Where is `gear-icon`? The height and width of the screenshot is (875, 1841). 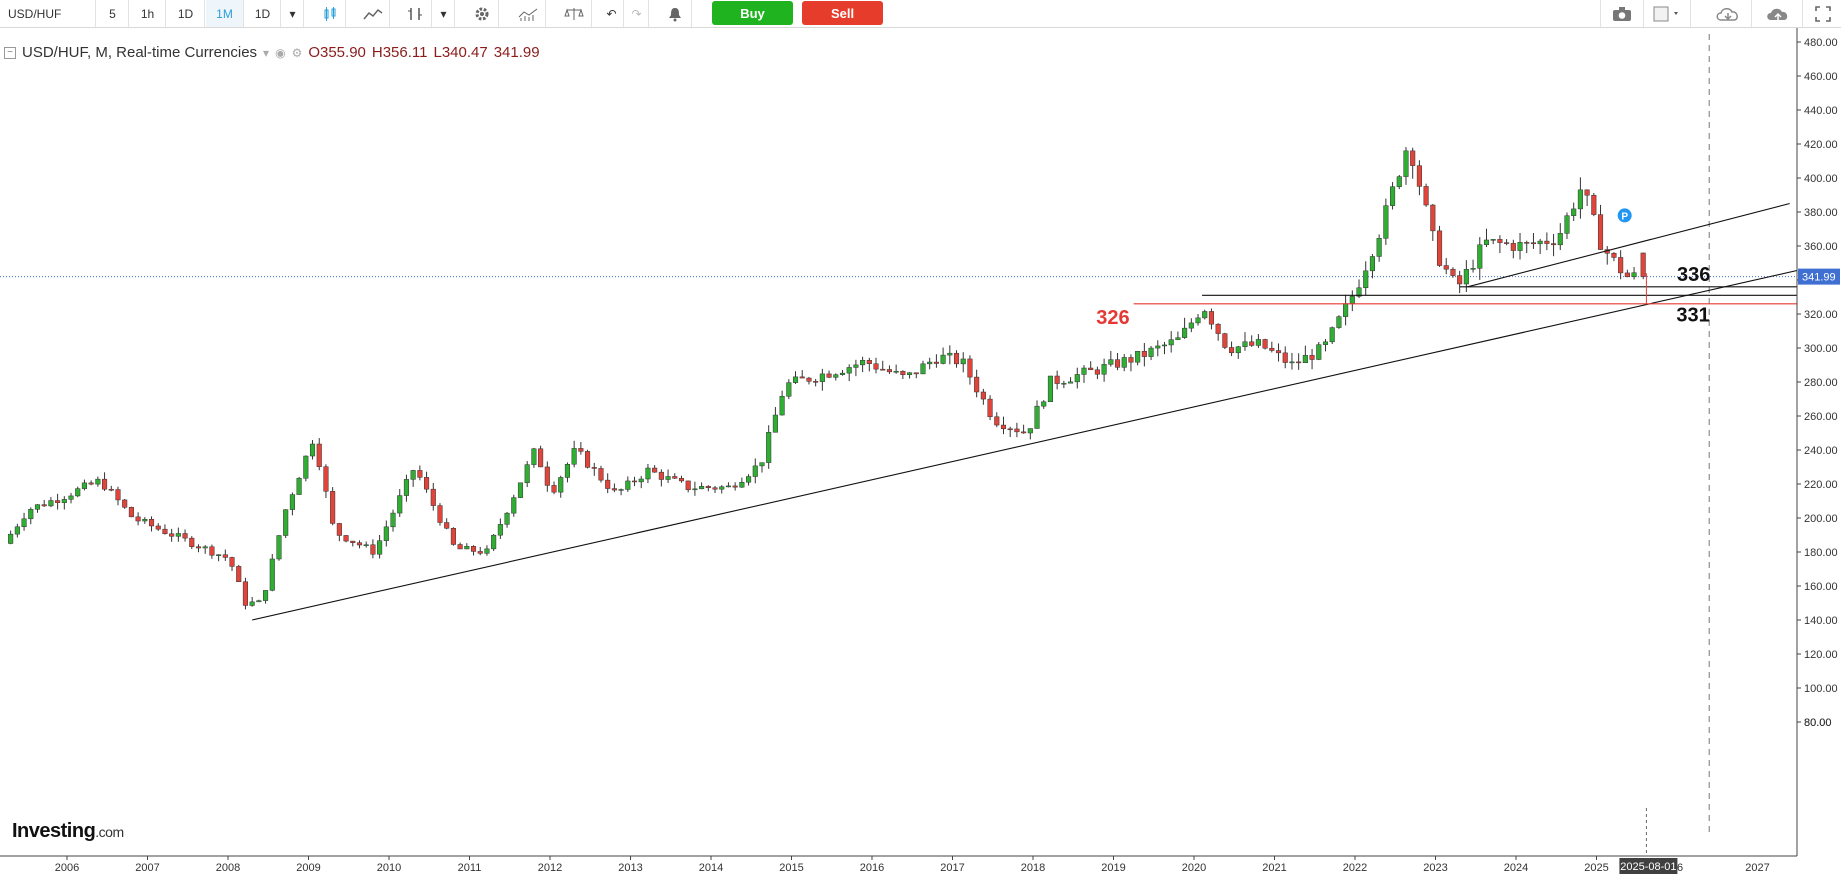
gear-icon is located at coordinates (482, 13).